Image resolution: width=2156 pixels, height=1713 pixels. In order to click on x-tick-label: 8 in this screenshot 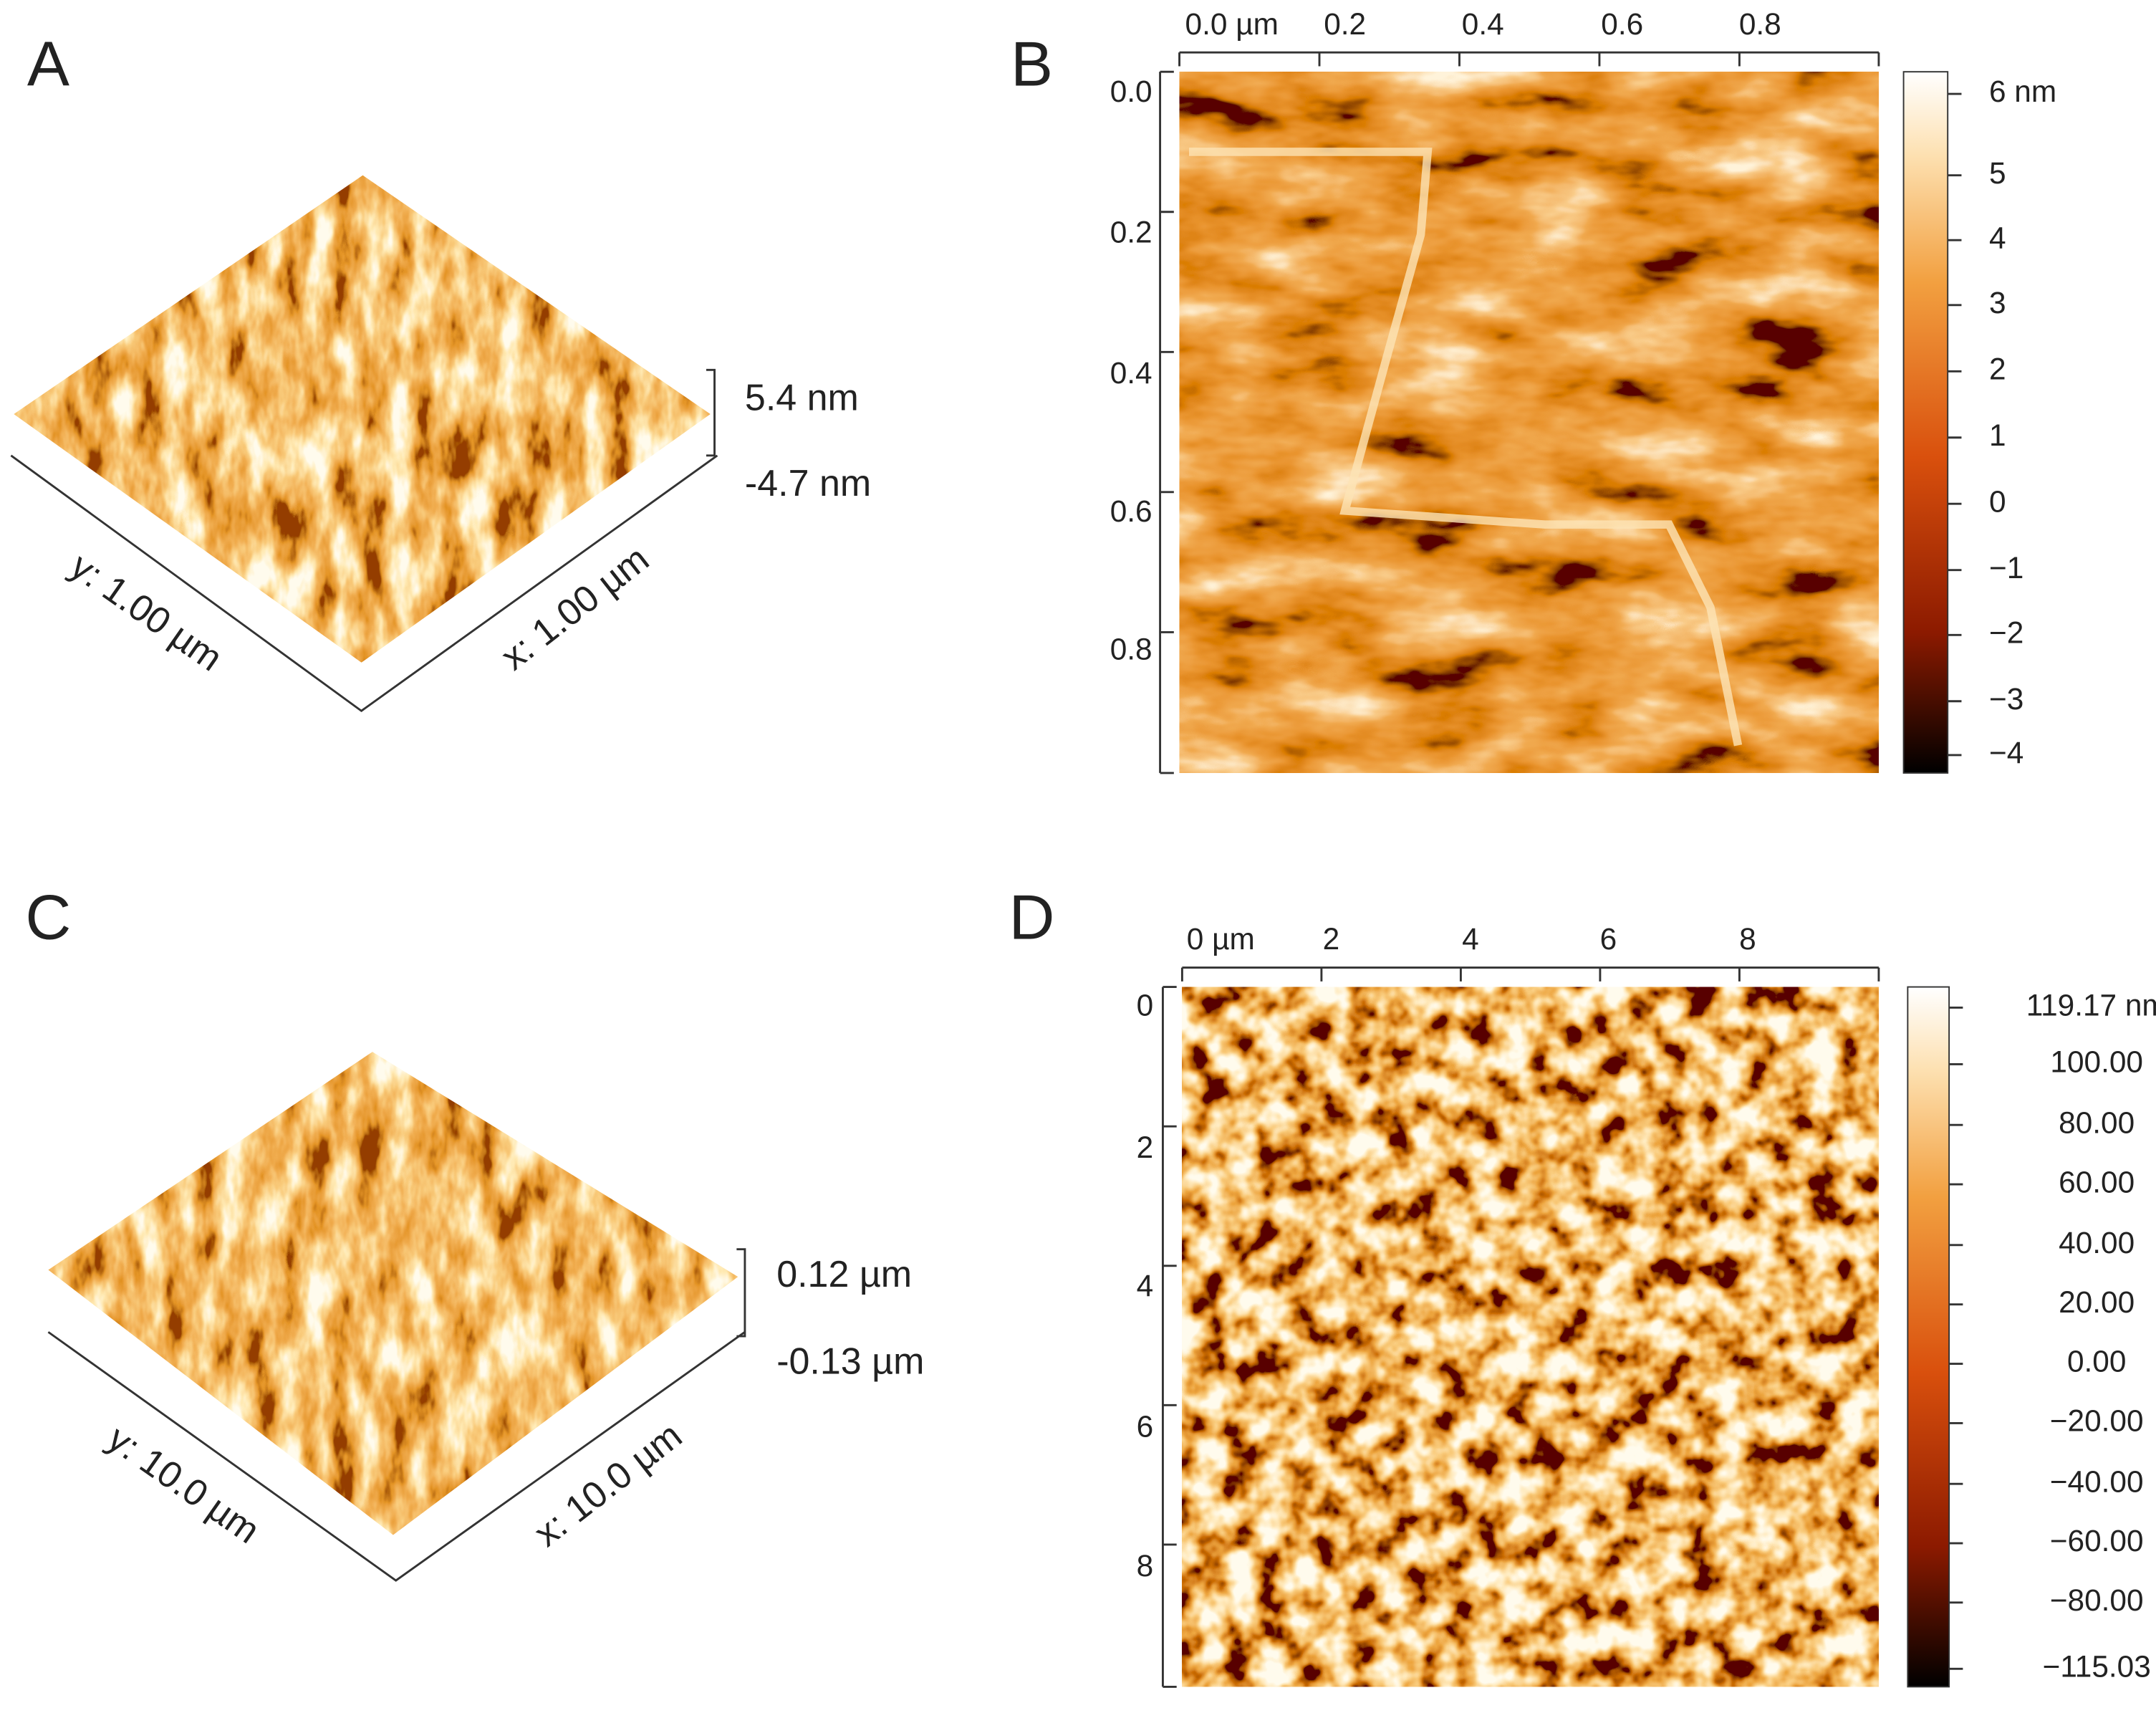, I will do `click(1747, 939)`.